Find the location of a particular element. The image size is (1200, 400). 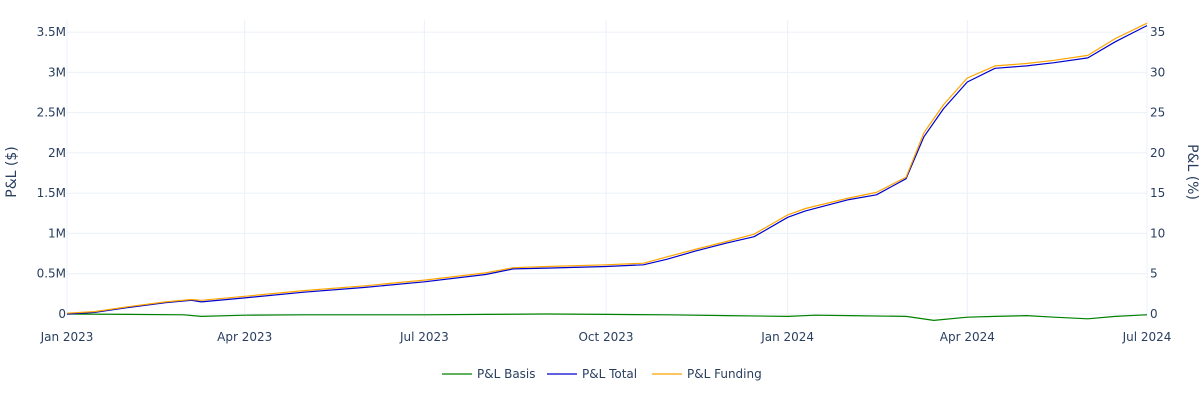

y-left-tick-label: 0 is located at coordinates (62, 314).